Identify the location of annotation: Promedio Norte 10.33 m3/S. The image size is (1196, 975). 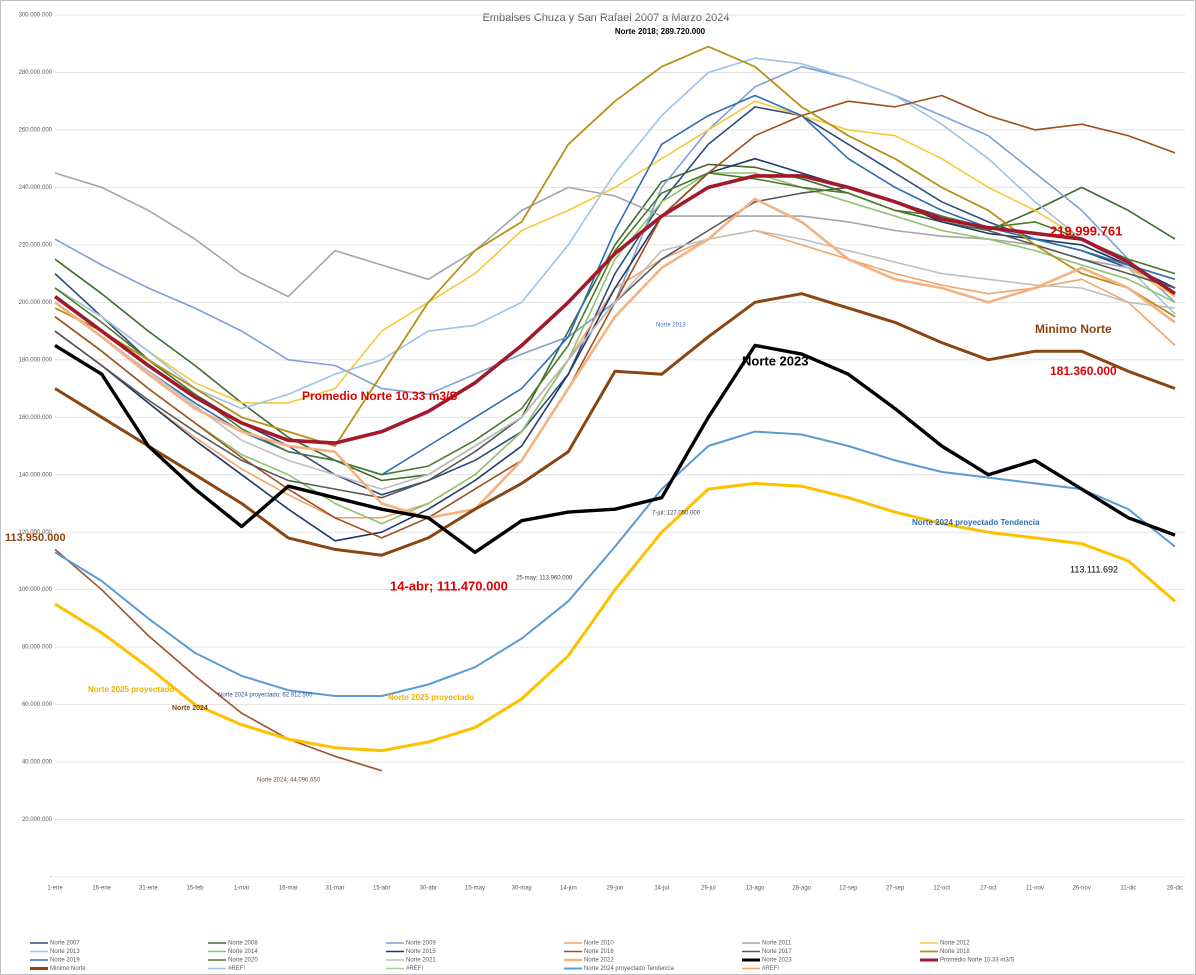
(379, 396).